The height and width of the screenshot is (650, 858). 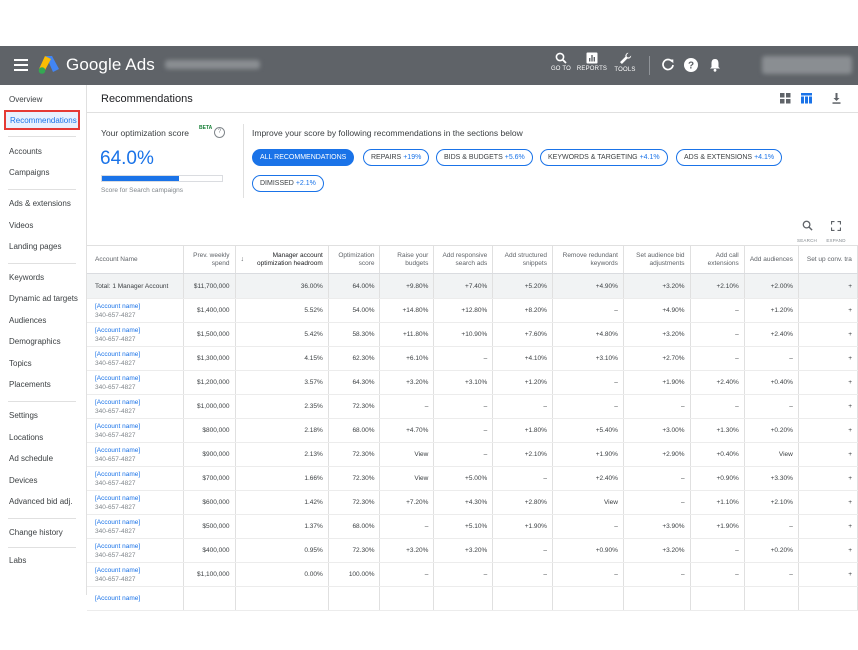 What do you see at coordinates (43, 298) in the screenshot?
I see `sidebar-item-dynamic-ad-targets: Dynamic ad targets` at bounding box center [43, 298].